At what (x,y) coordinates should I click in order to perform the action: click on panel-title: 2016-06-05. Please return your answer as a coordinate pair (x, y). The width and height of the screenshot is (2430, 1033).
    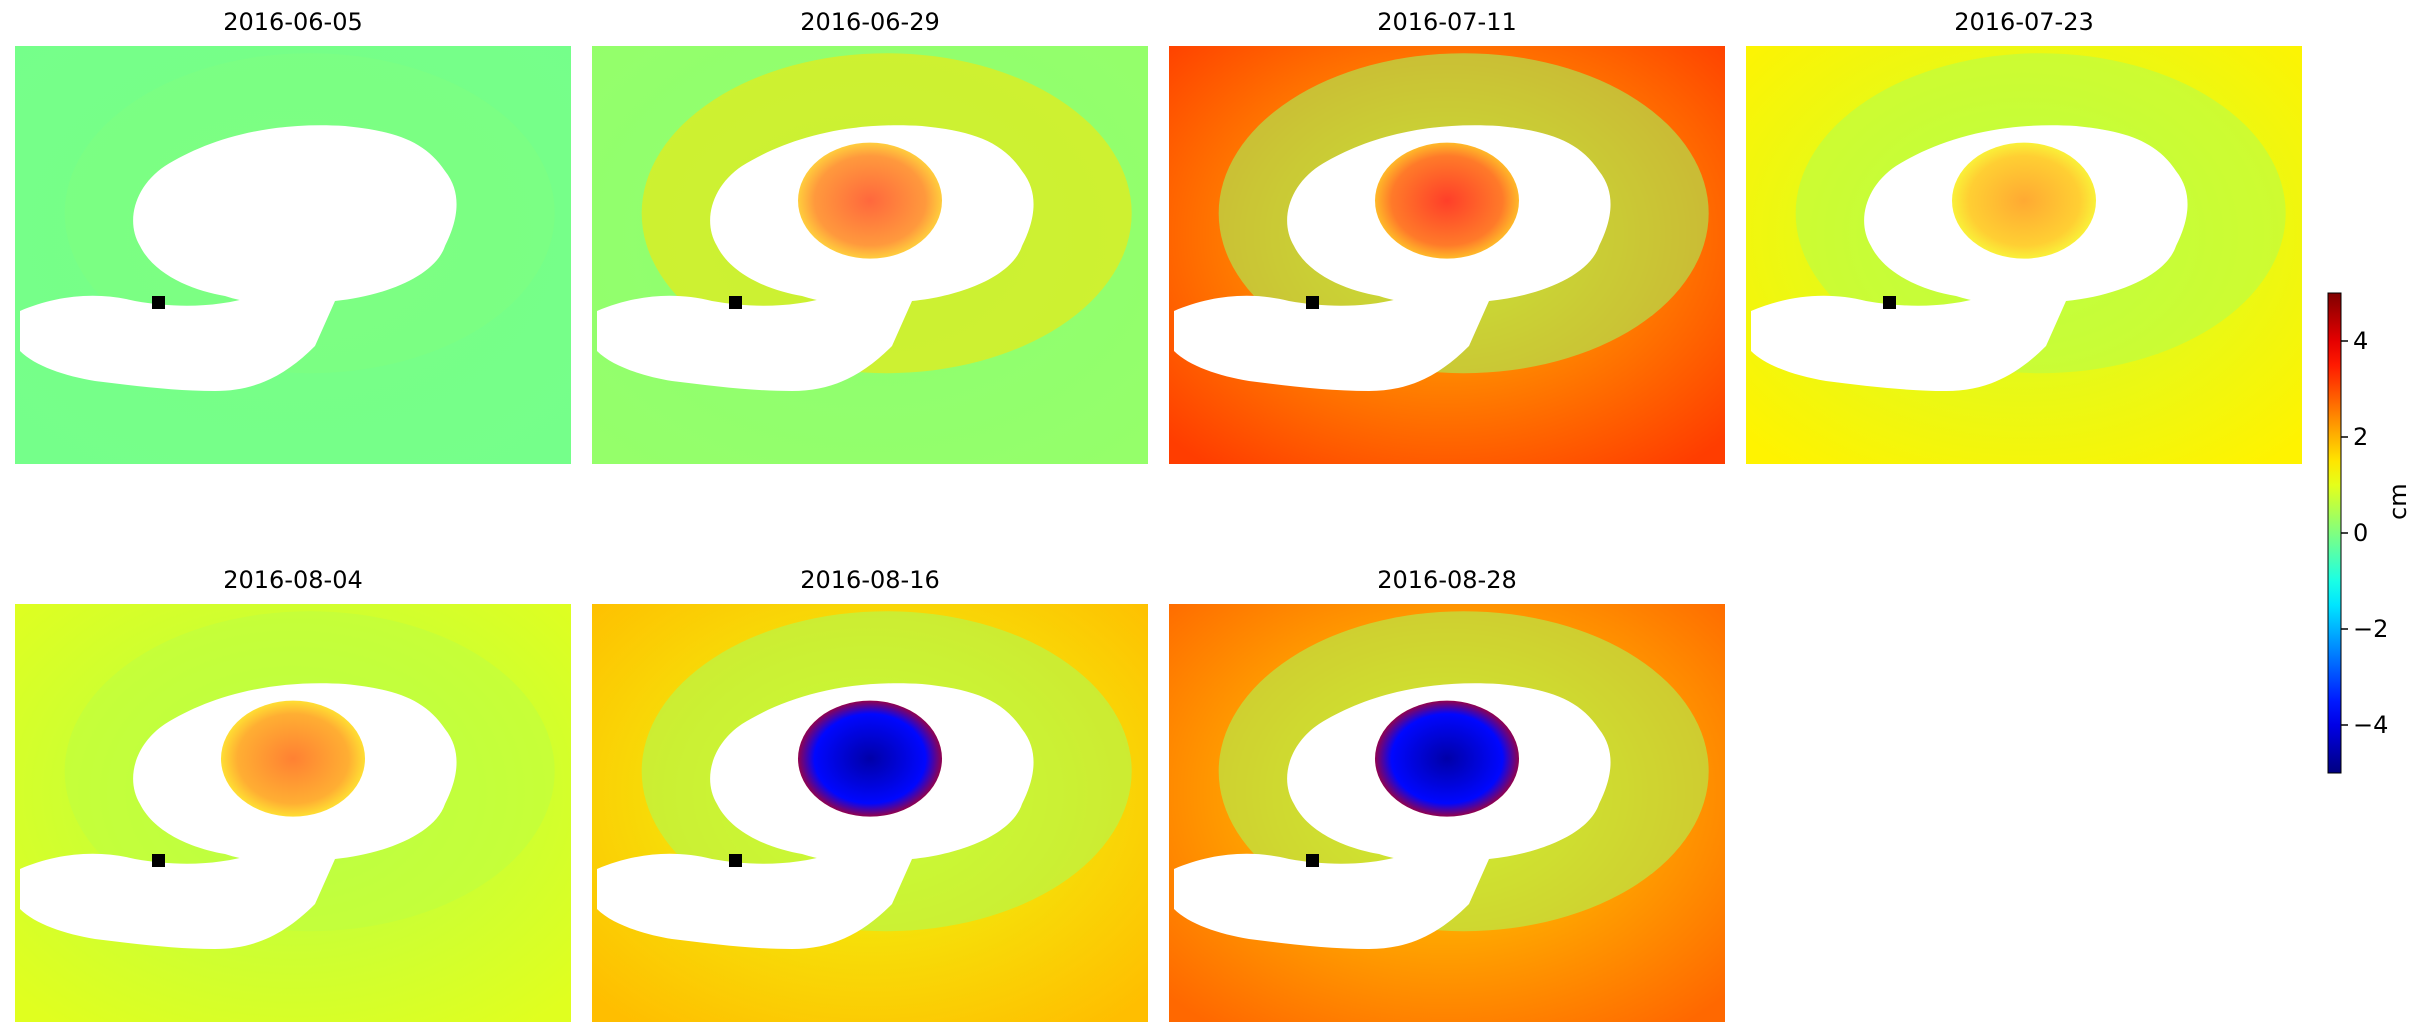
    Looking at the image, I should click on (293, 22).